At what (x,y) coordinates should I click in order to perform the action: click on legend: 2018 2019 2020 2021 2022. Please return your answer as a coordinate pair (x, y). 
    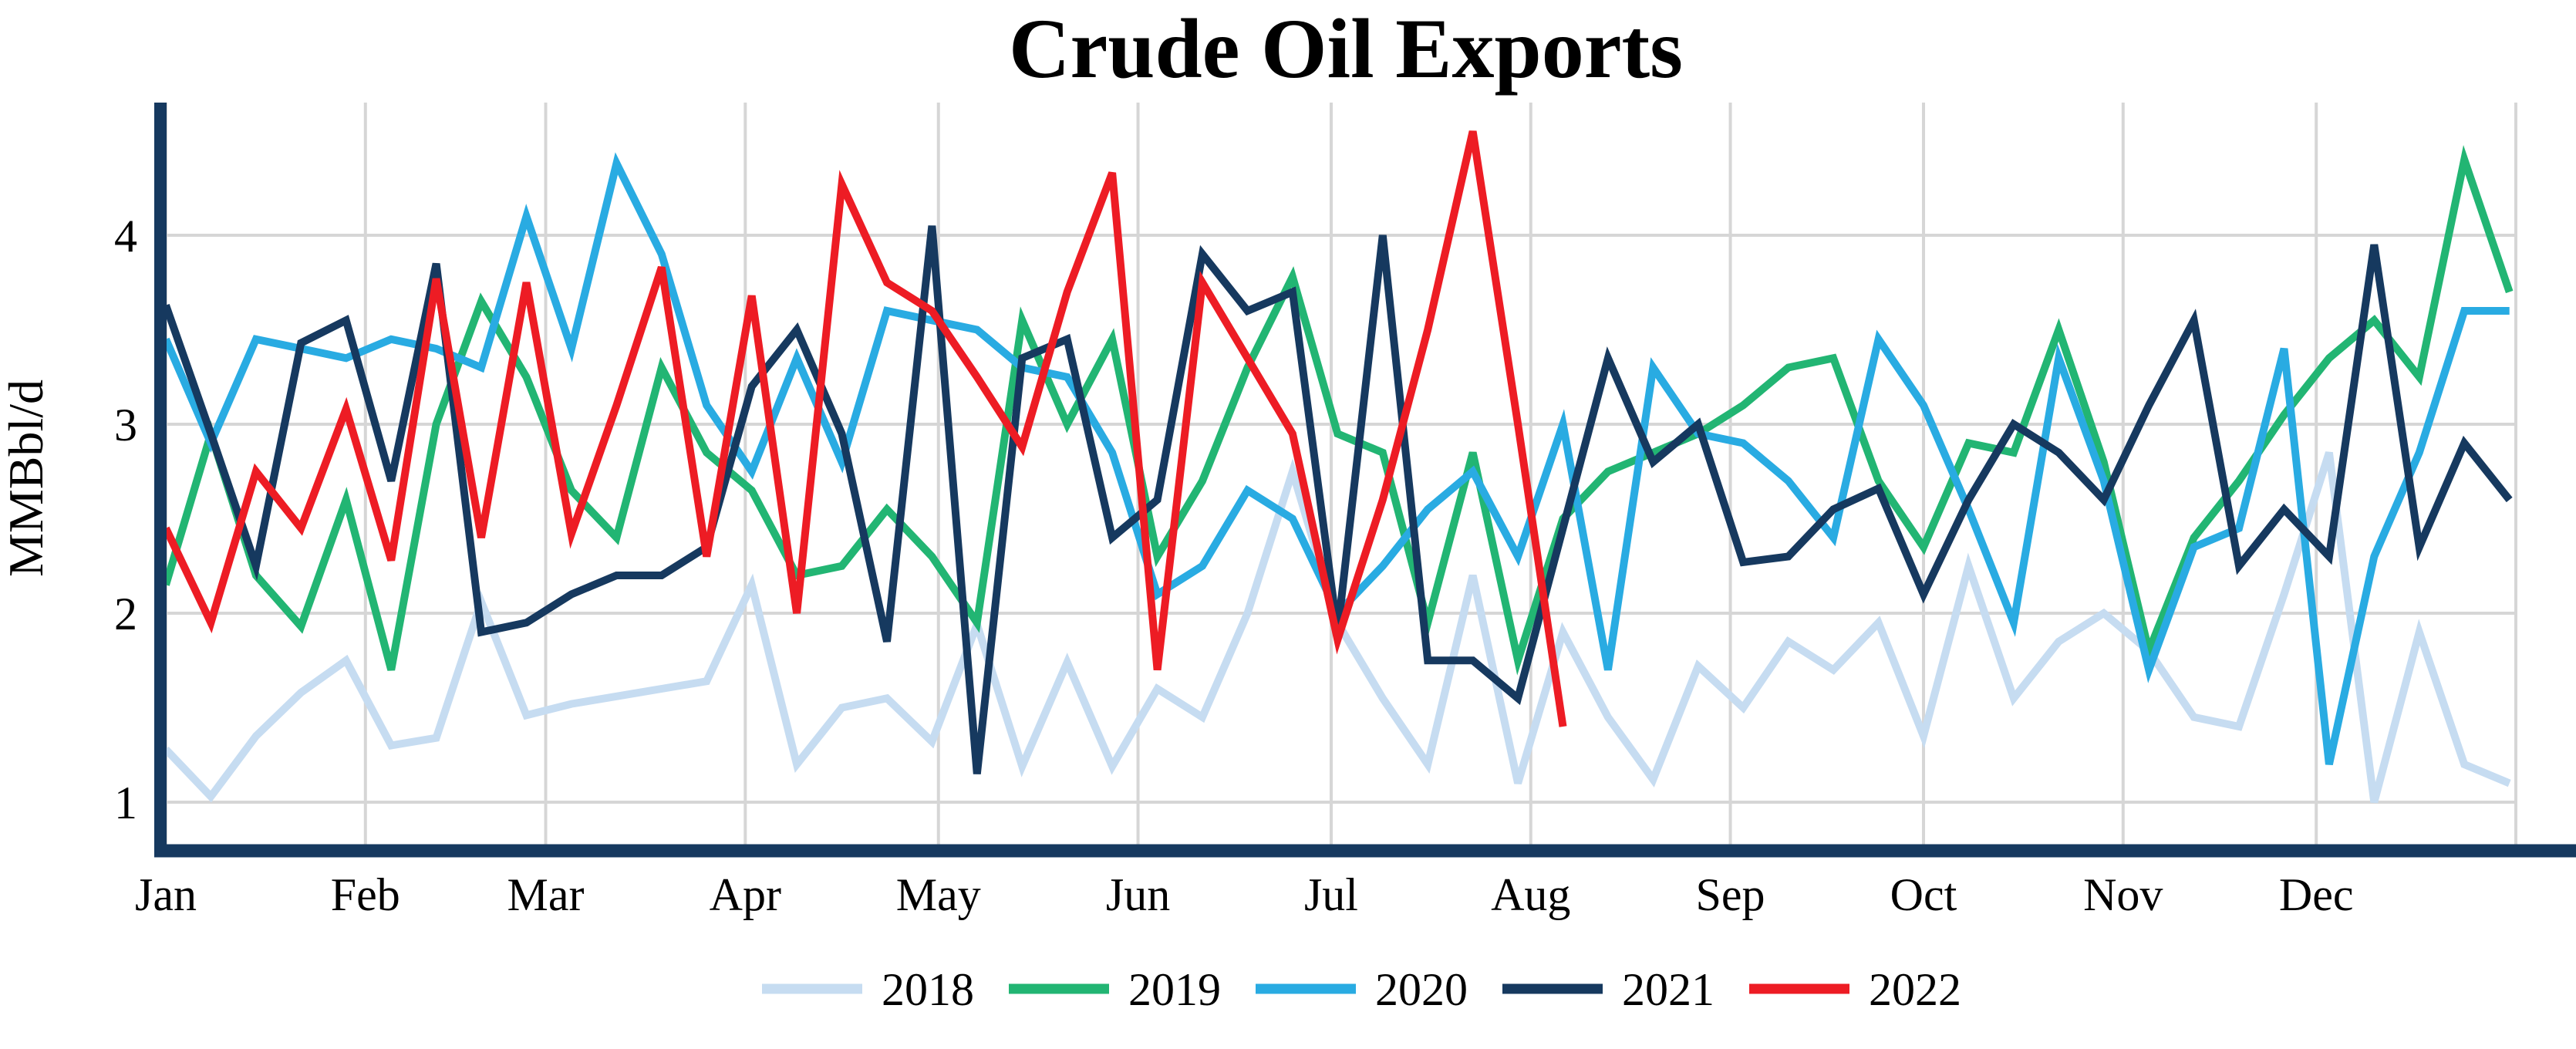
    Looking at the image, I should click on (1361, 989).